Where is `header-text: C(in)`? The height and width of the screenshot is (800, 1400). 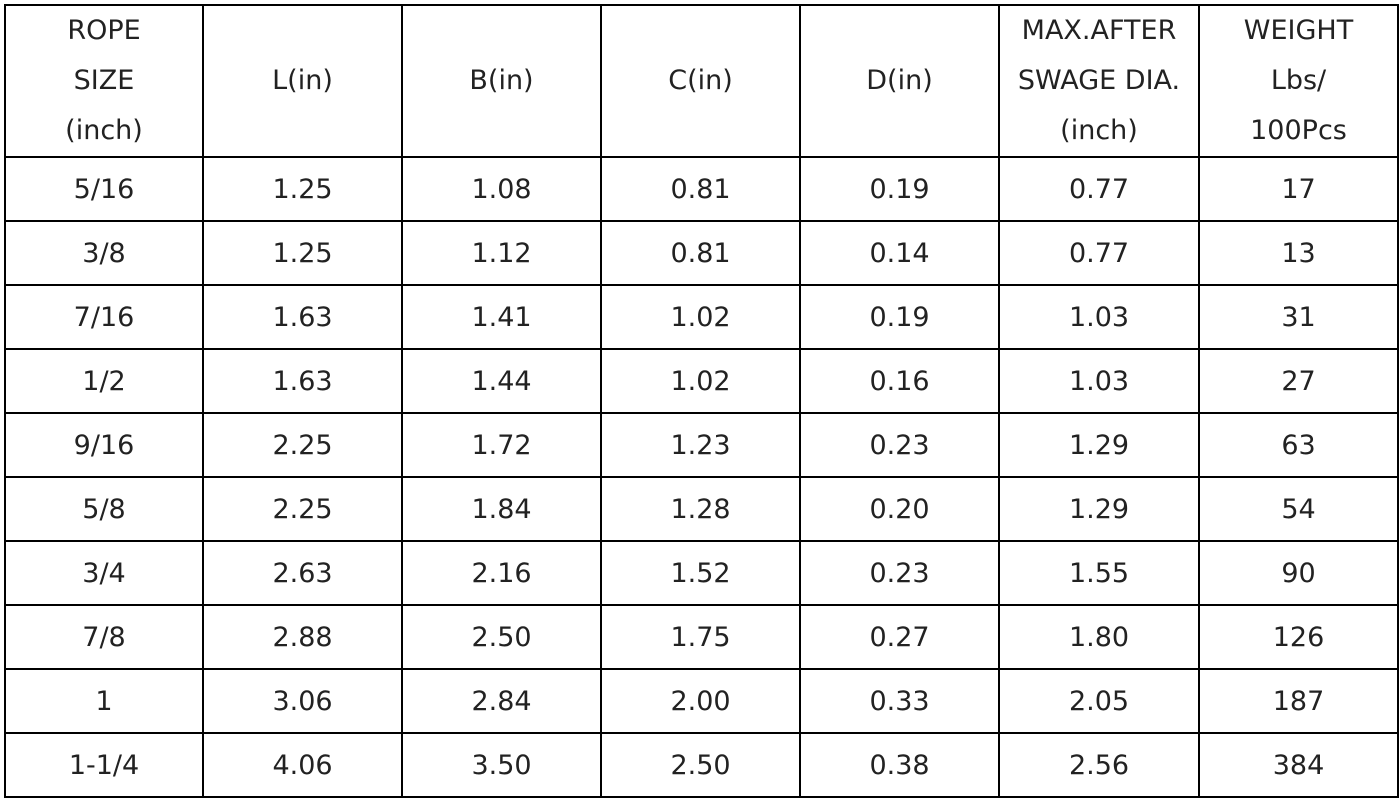
header-text: C(in) is located at coordinates (700, 80).